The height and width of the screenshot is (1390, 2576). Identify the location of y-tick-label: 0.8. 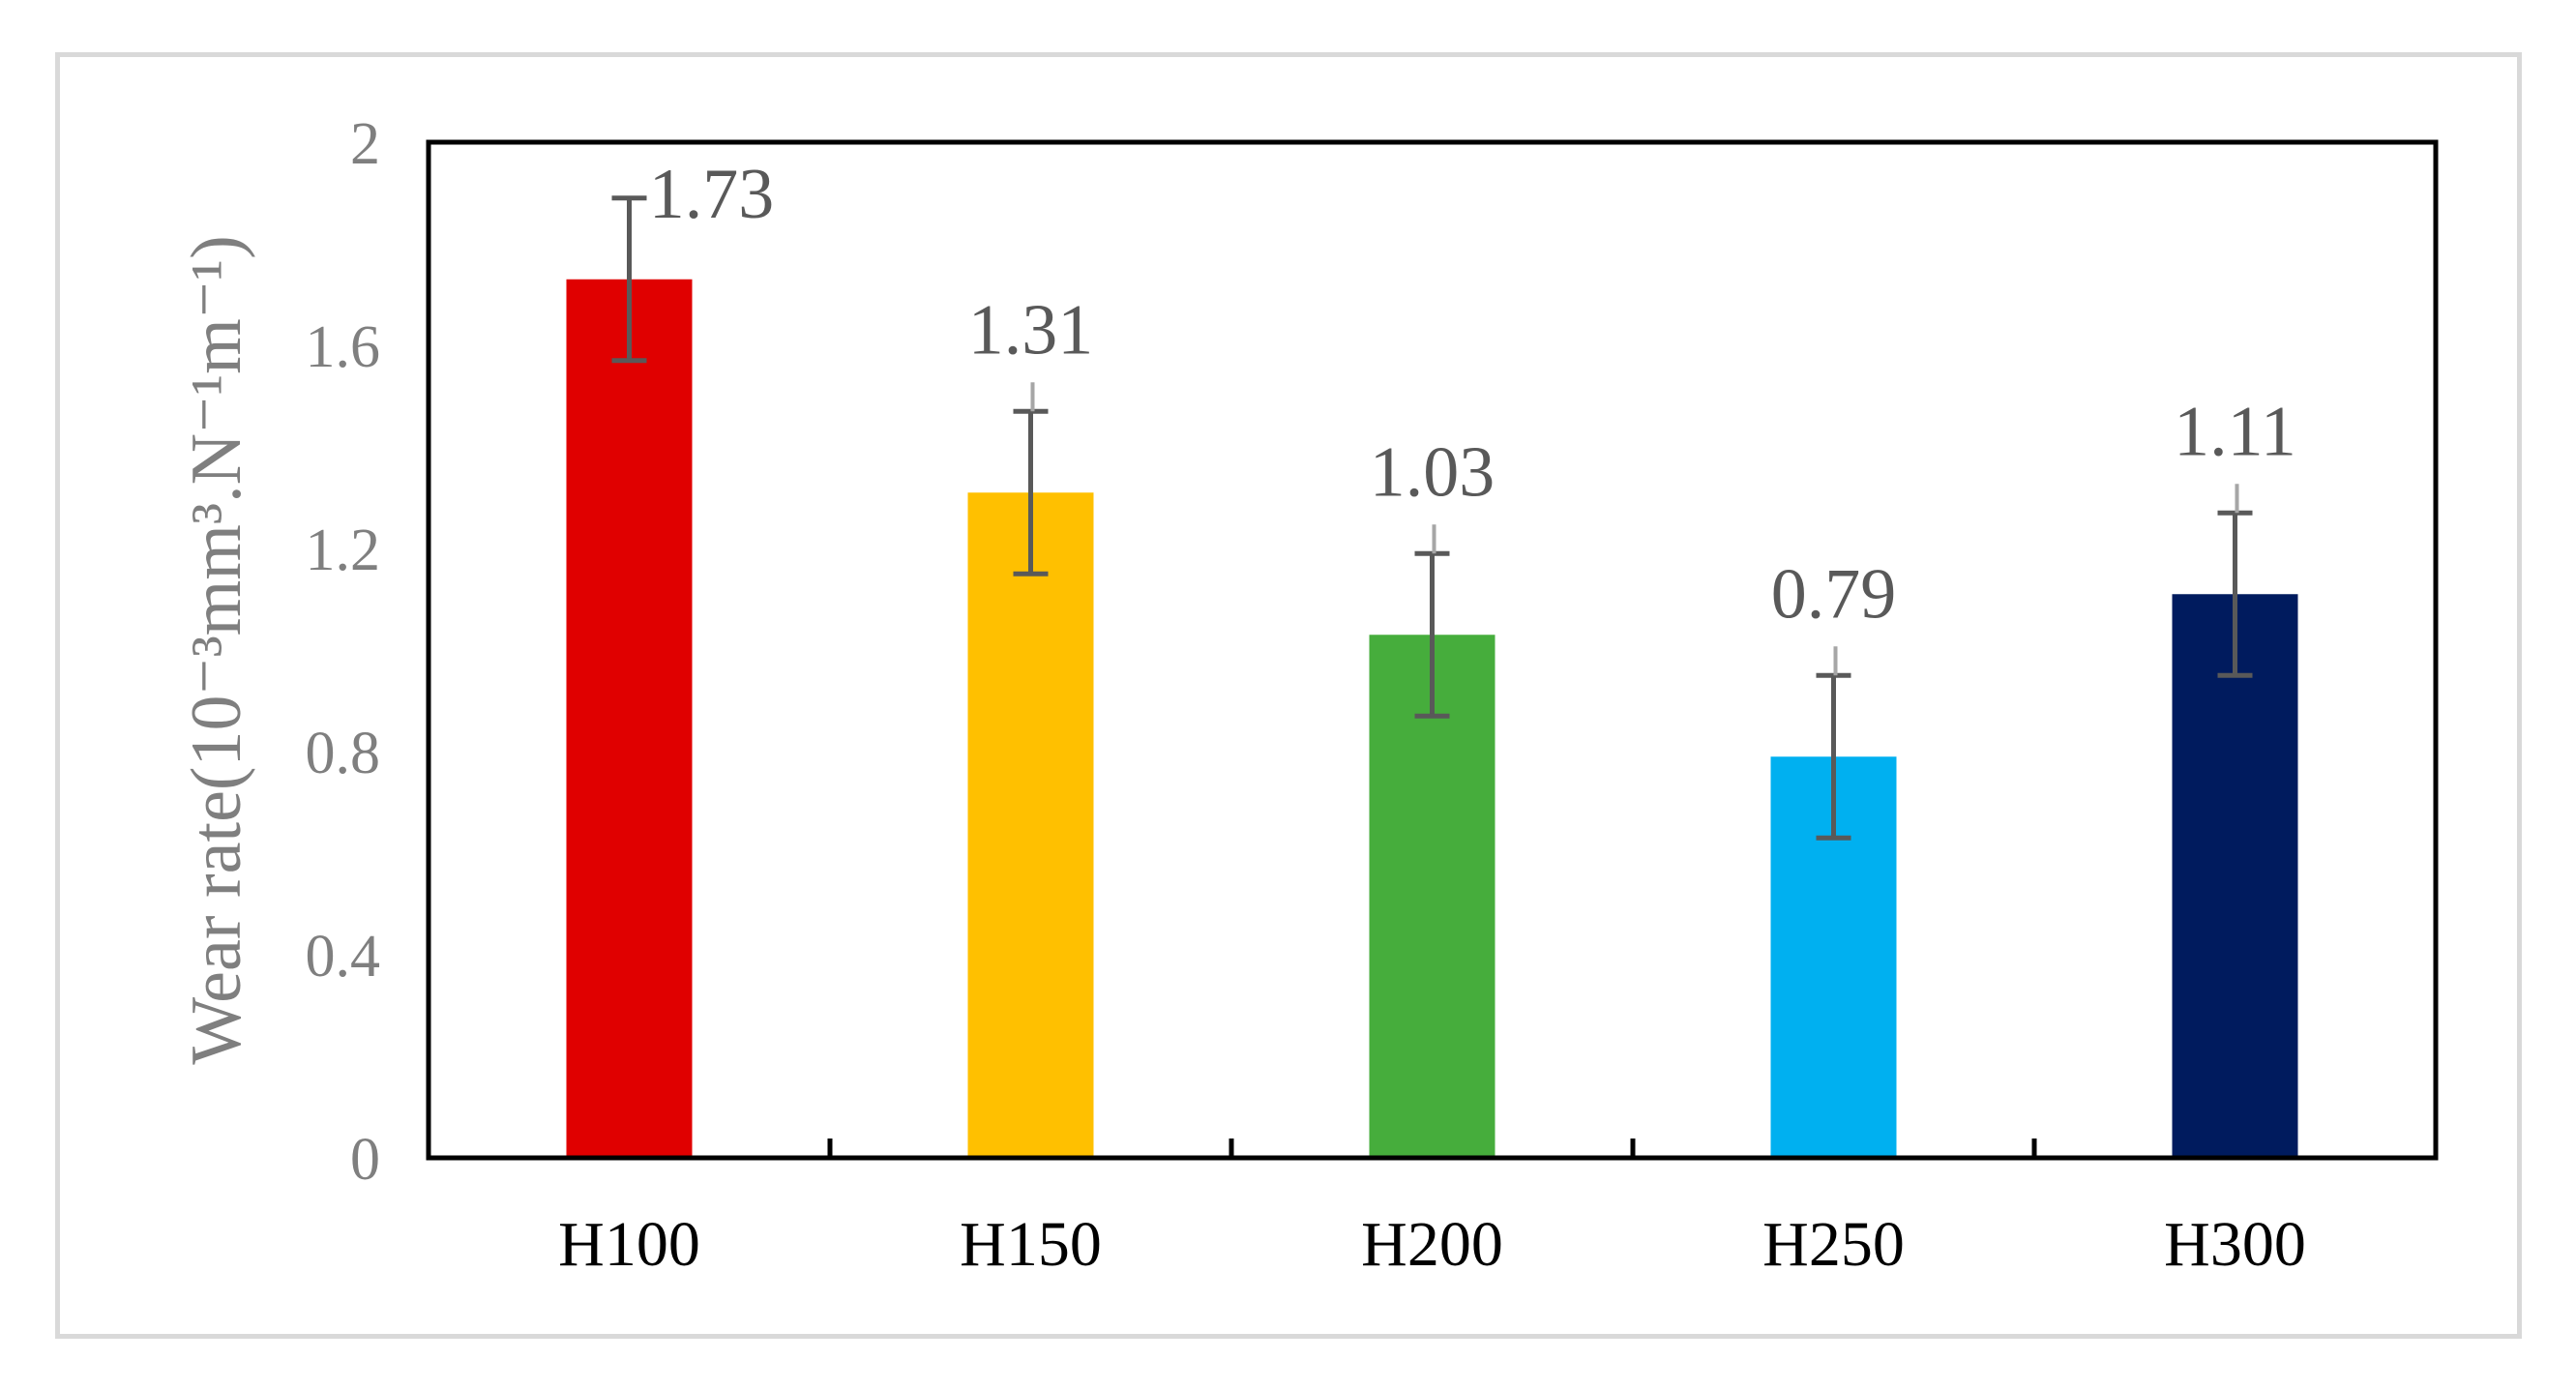
(343, 753).